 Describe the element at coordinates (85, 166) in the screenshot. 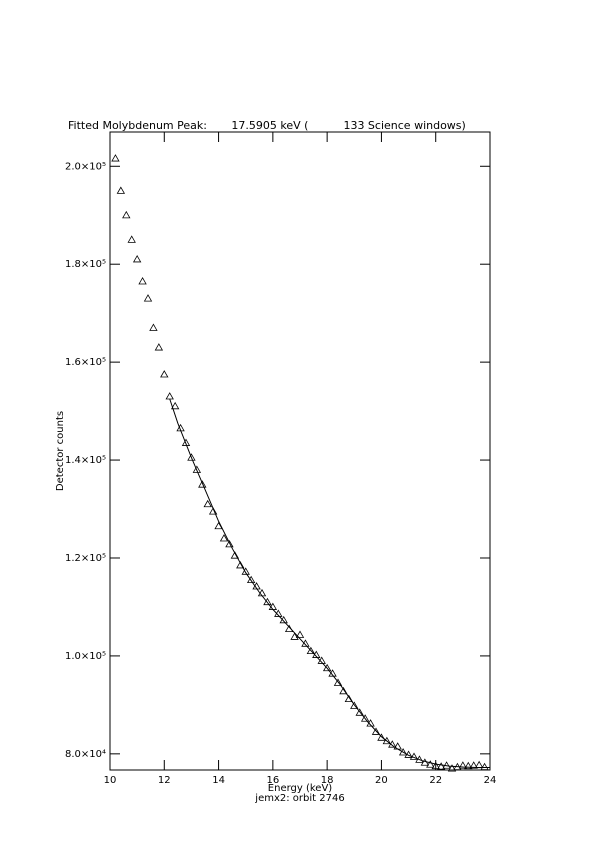

I see `y-tick-label: 2.0×10⁵` at that location.